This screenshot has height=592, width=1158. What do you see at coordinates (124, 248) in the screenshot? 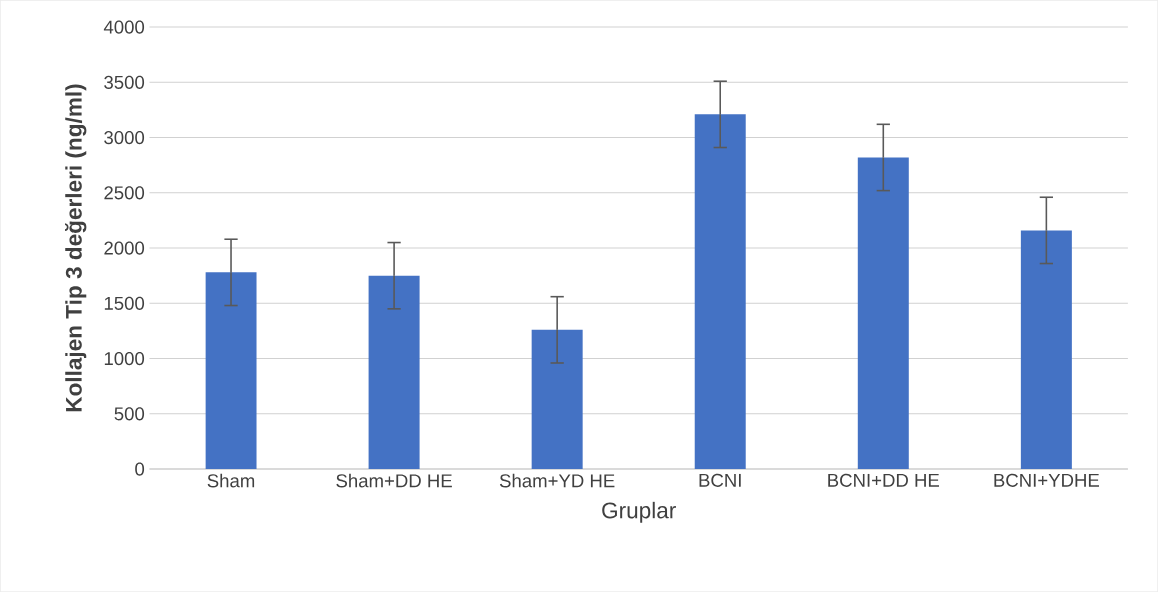
I see `y-tick-label: 2000` at bounding box center [124, 248].